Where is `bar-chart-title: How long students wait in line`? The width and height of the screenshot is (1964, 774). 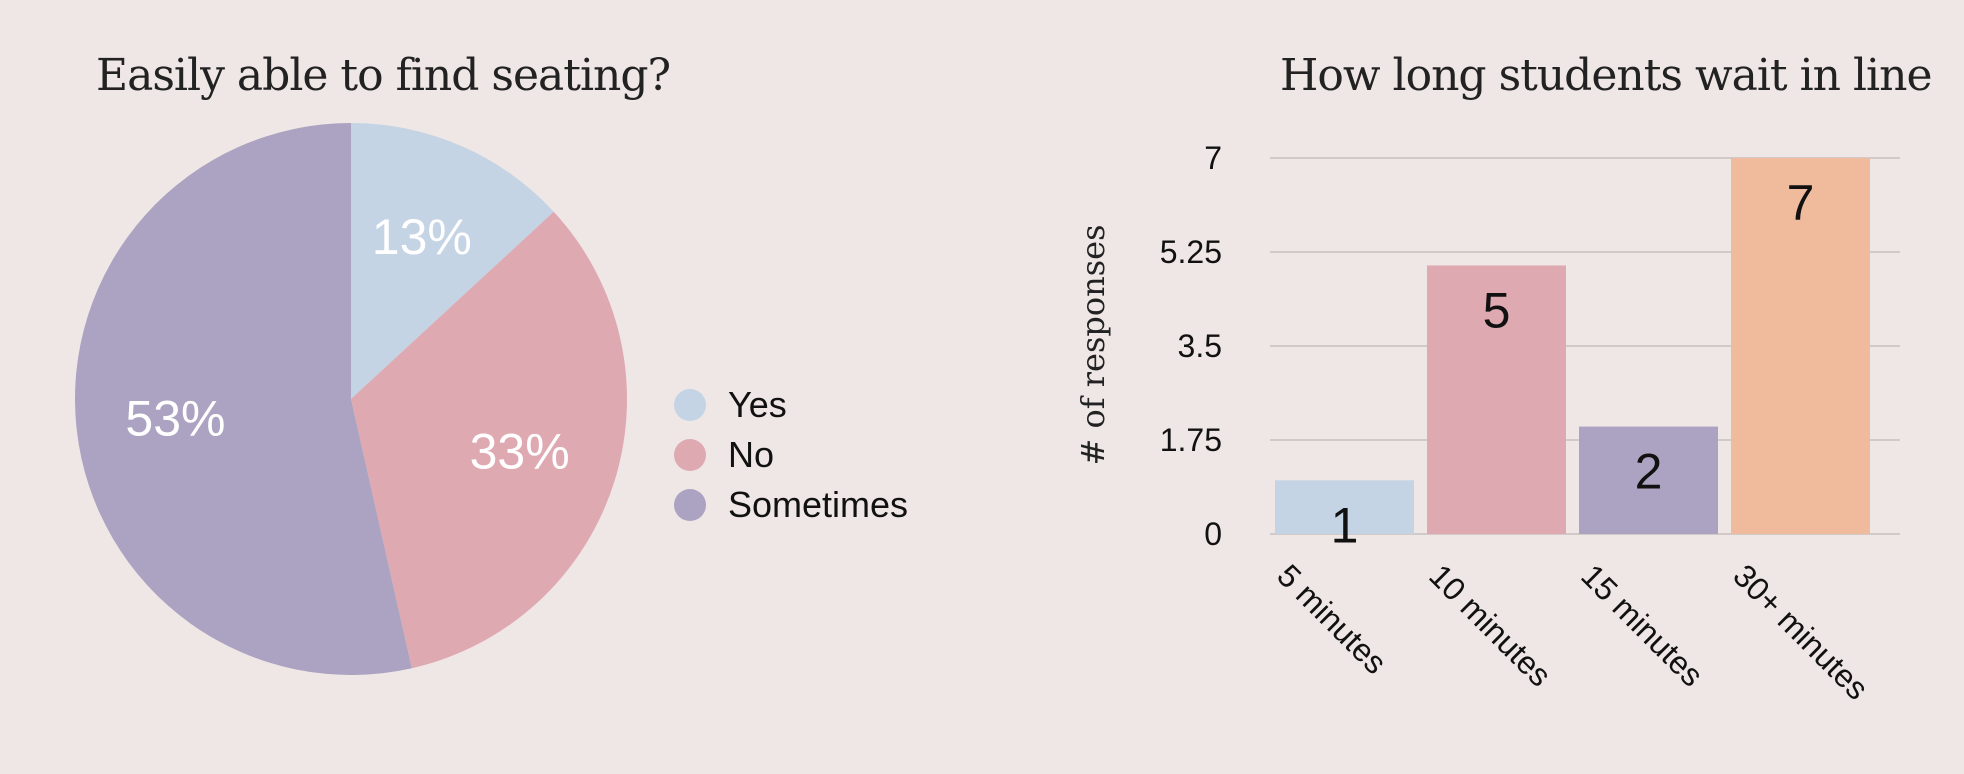
bar-chart-title: How long students wait in line is located at coordinates (1606, 75).